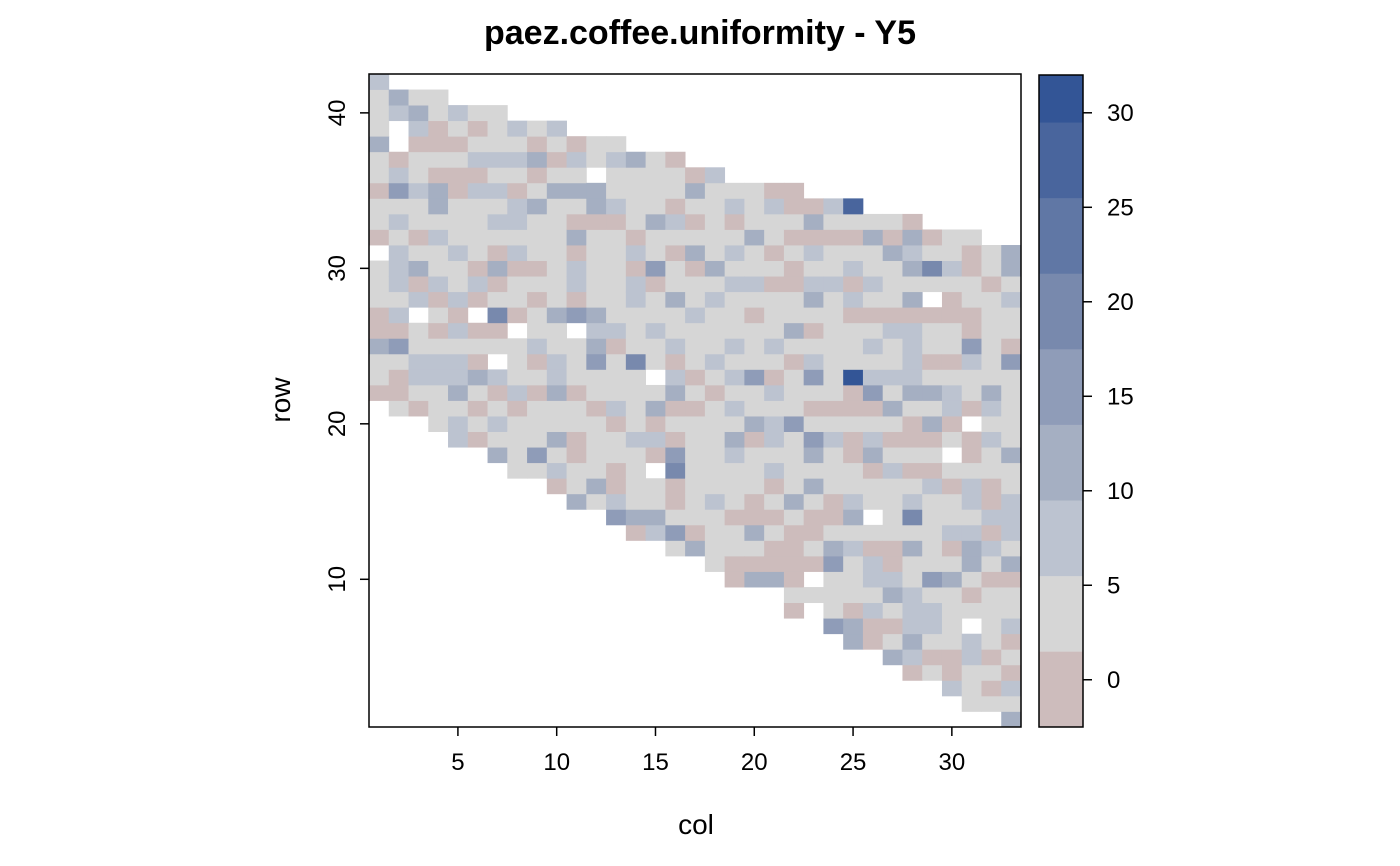 The width and height of the screenshot is (1400, 866). What do you see at coordinates (754, 762) in the screenshot?
I see `x-tick-label: 20` at bounding box center [754, 762].